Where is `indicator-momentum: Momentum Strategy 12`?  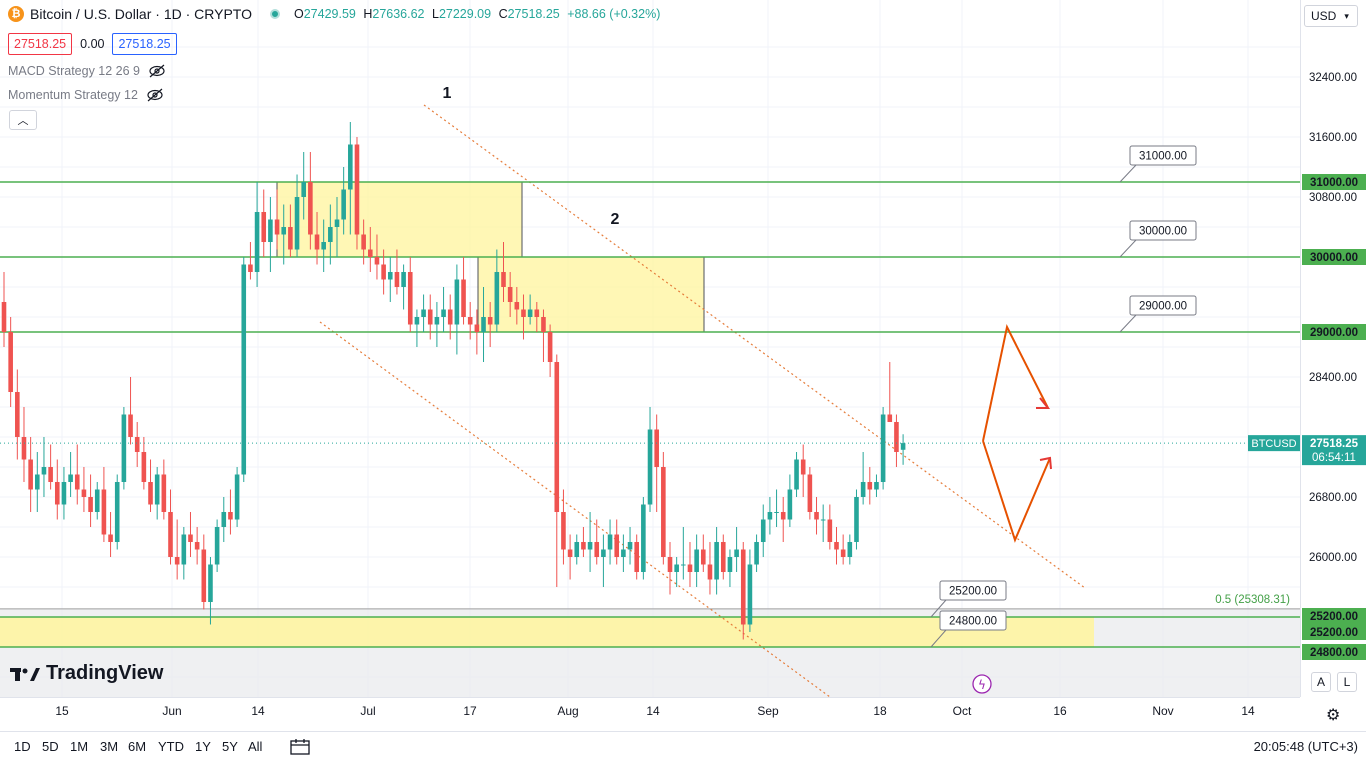 indicator-momentum: Momentum Strategy 12 is located at coordinates (86, 95).